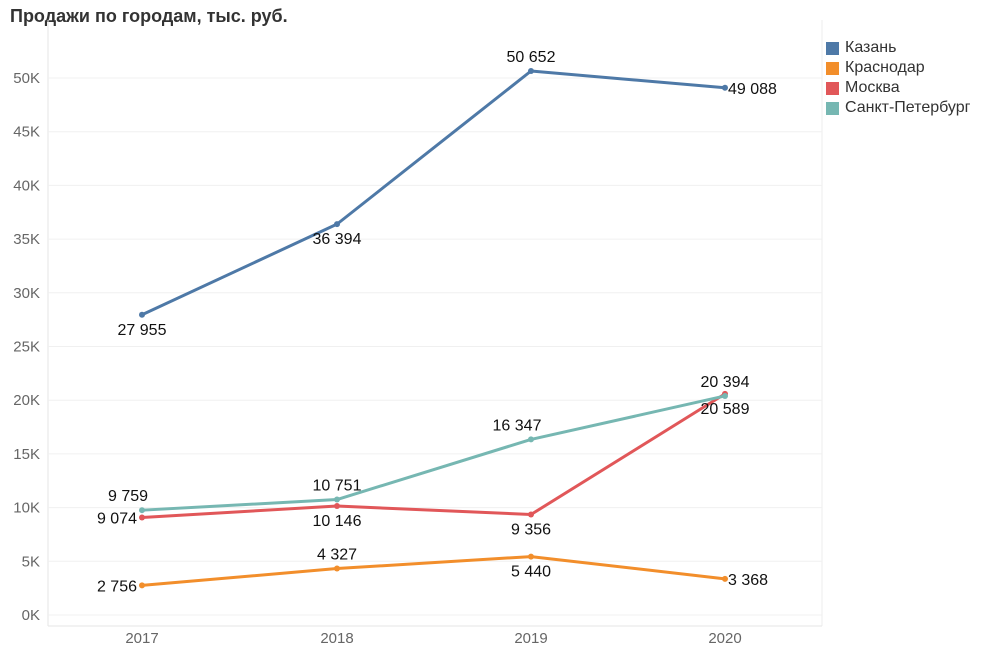 This screenshot has height=667, width=990. Describe the element at coordinates (725, 409) in the screenshot. I see `data-label: 20 589` at that location.